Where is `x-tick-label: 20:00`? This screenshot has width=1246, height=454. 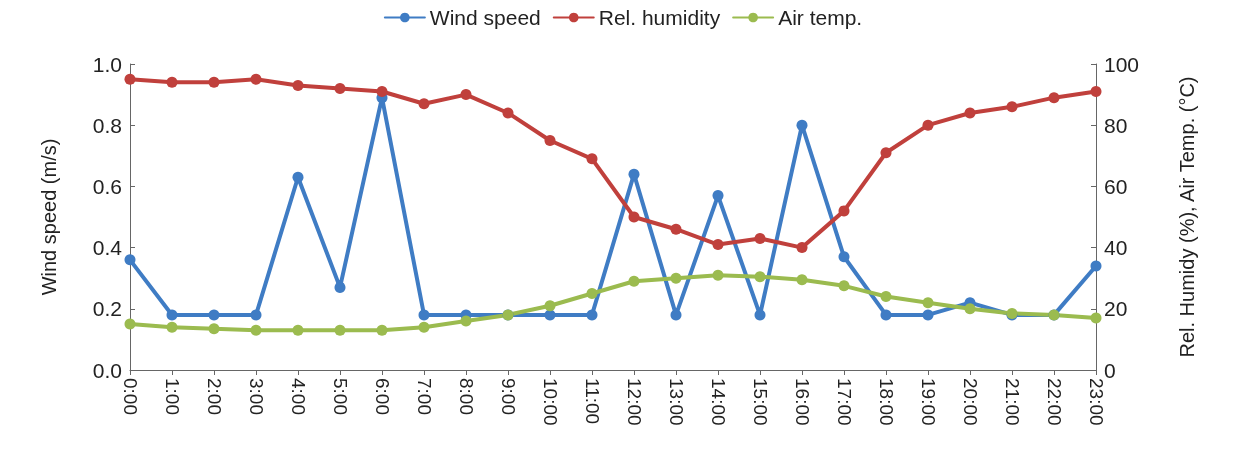 x-tick-label: 20:00 is located at coordinates (970, 402).